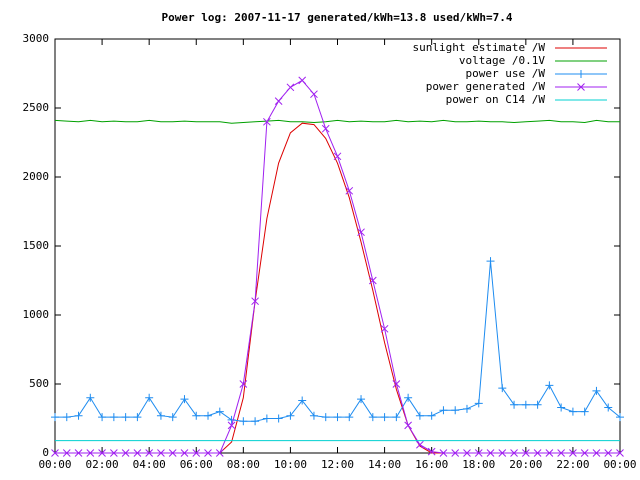  I want to click on x-tick-label: 20:00, so click(525, 464).